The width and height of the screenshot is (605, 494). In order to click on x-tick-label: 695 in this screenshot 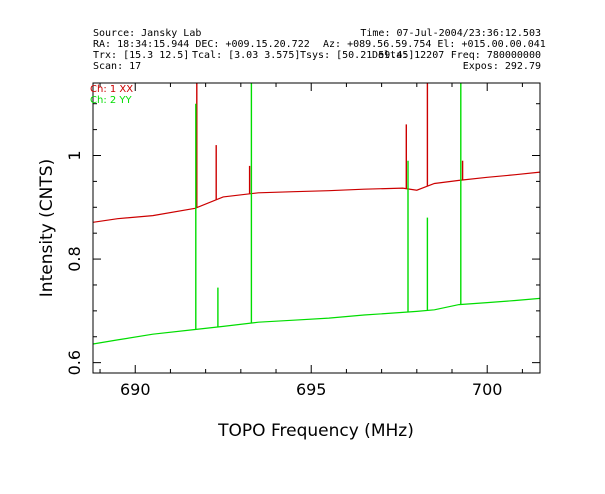, I will do `click(311, 389)`.